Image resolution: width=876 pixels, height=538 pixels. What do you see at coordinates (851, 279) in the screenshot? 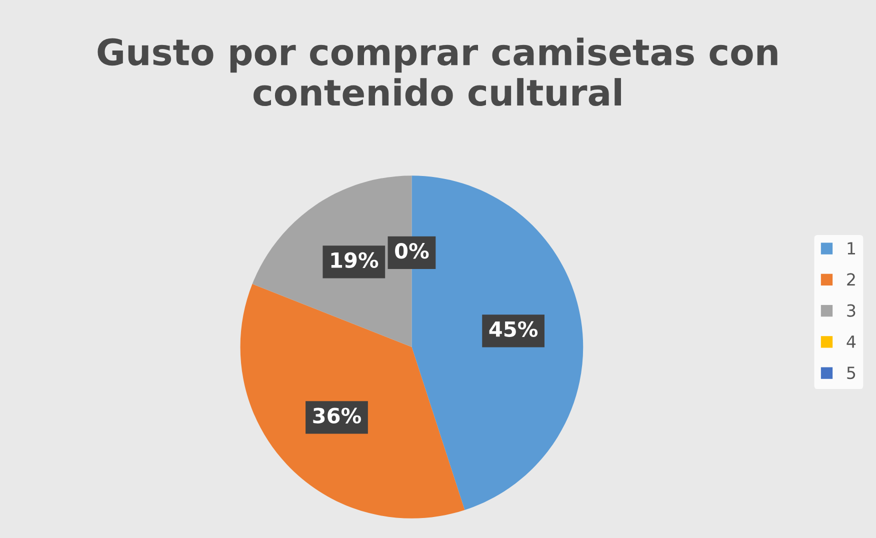
I see `legend-label: 2` at bounding box center [851, 279].